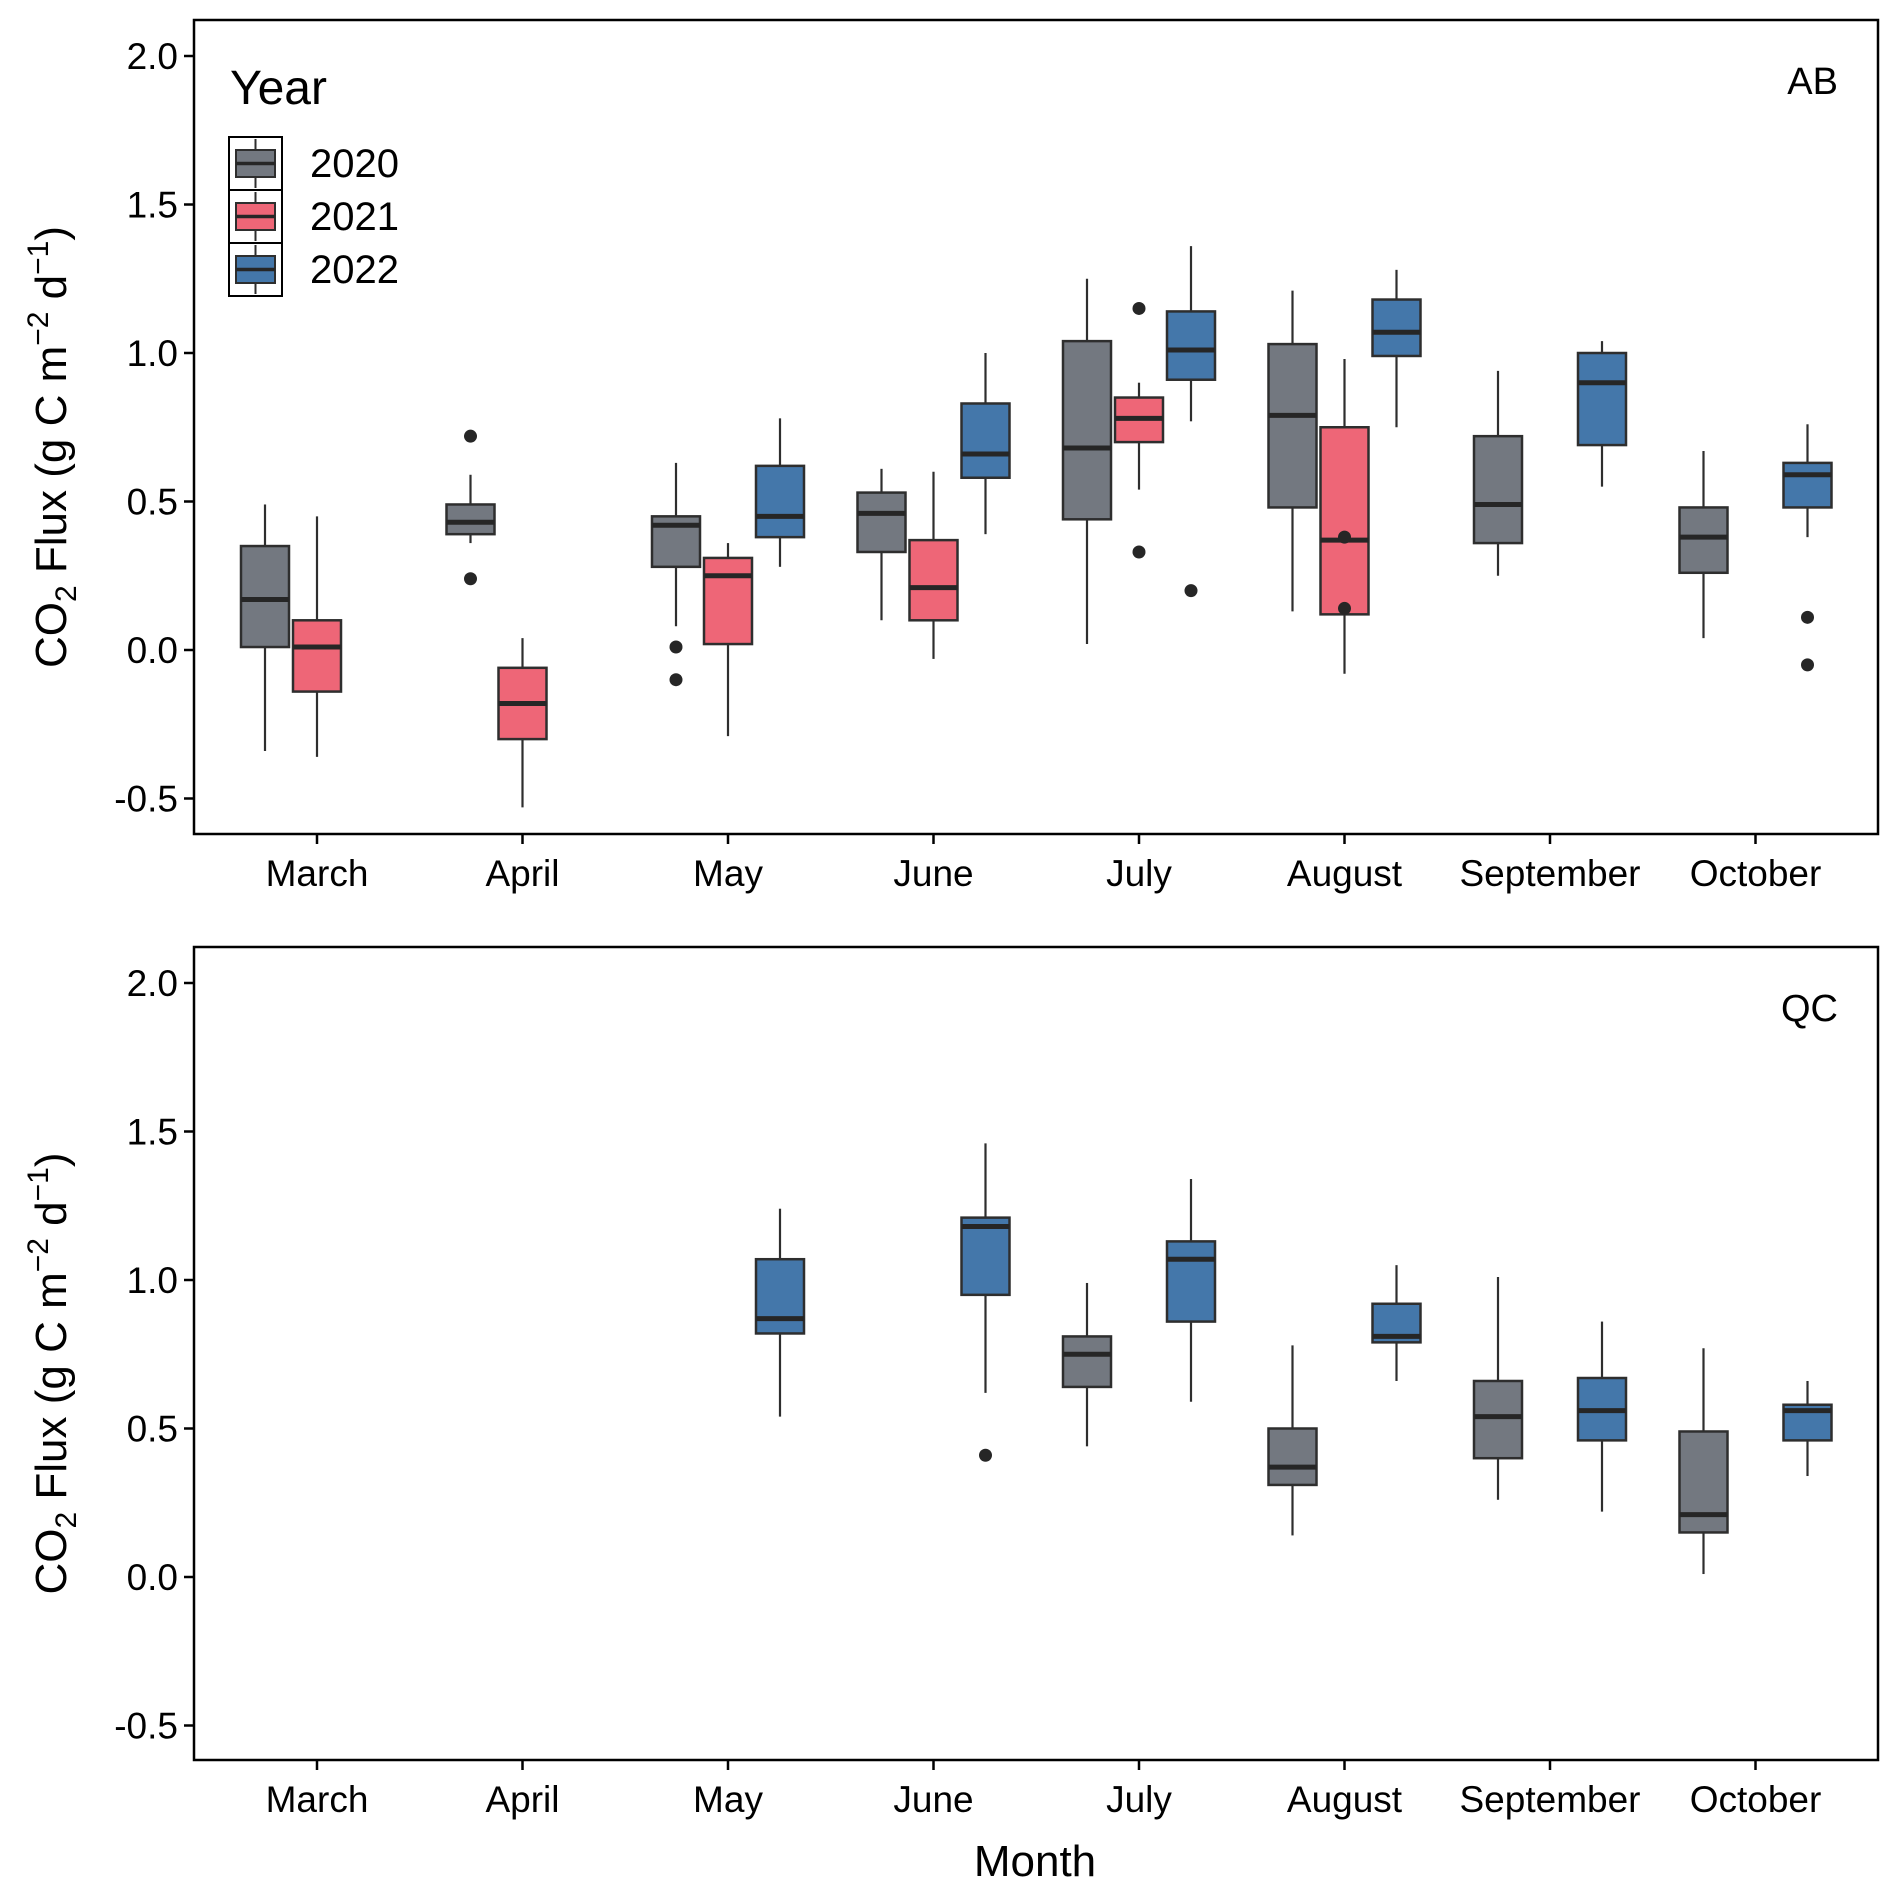  What do you see at coordinates (354, 270) in the screenshot?
I see `legend-label: 2022` at bounding box center [354, 270].